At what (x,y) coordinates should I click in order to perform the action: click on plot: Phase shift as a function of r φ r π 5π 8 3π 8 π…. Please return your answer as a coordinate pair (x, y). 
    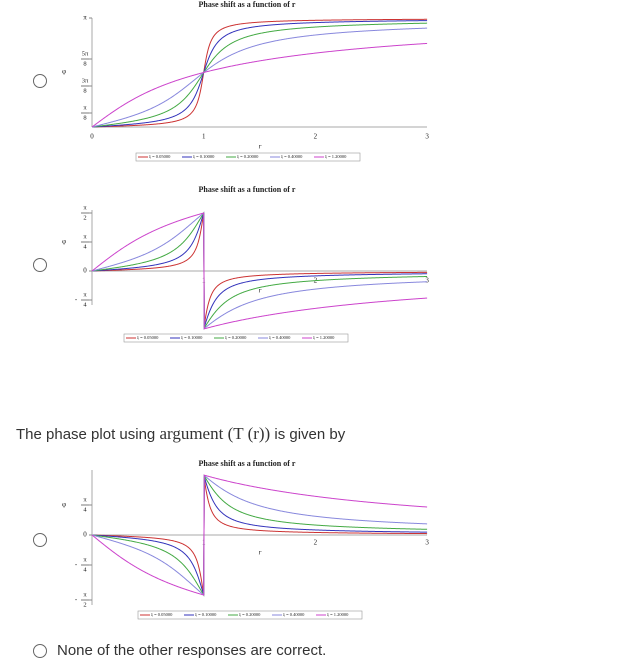
    Looking at the image, I should click on (245, 81).